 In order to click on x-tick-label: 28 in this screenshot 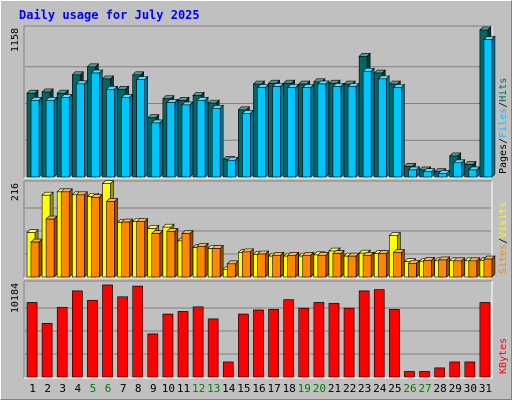, I will do `click(440, 388)`.